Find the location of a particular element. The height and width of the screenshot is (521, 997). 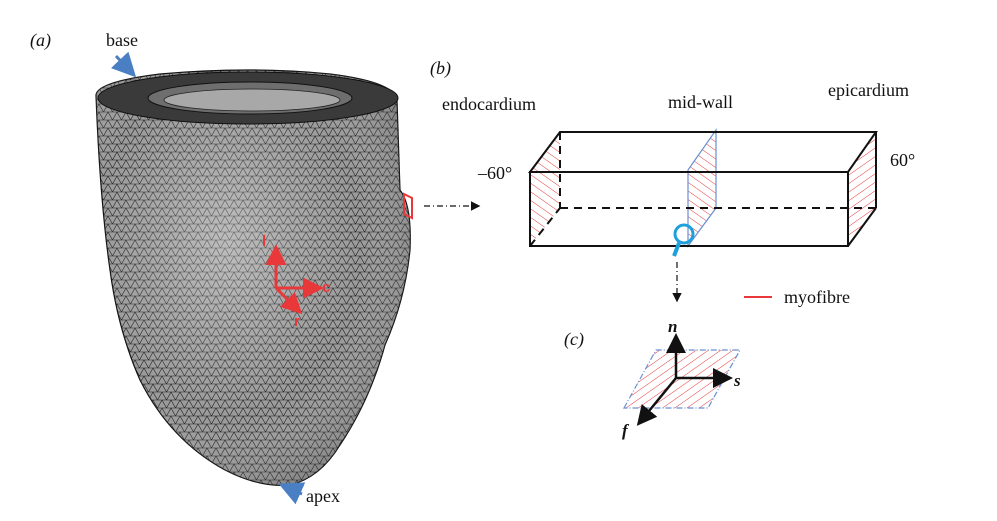

panel-c-label: (c) is located at coordinates (574, 339).